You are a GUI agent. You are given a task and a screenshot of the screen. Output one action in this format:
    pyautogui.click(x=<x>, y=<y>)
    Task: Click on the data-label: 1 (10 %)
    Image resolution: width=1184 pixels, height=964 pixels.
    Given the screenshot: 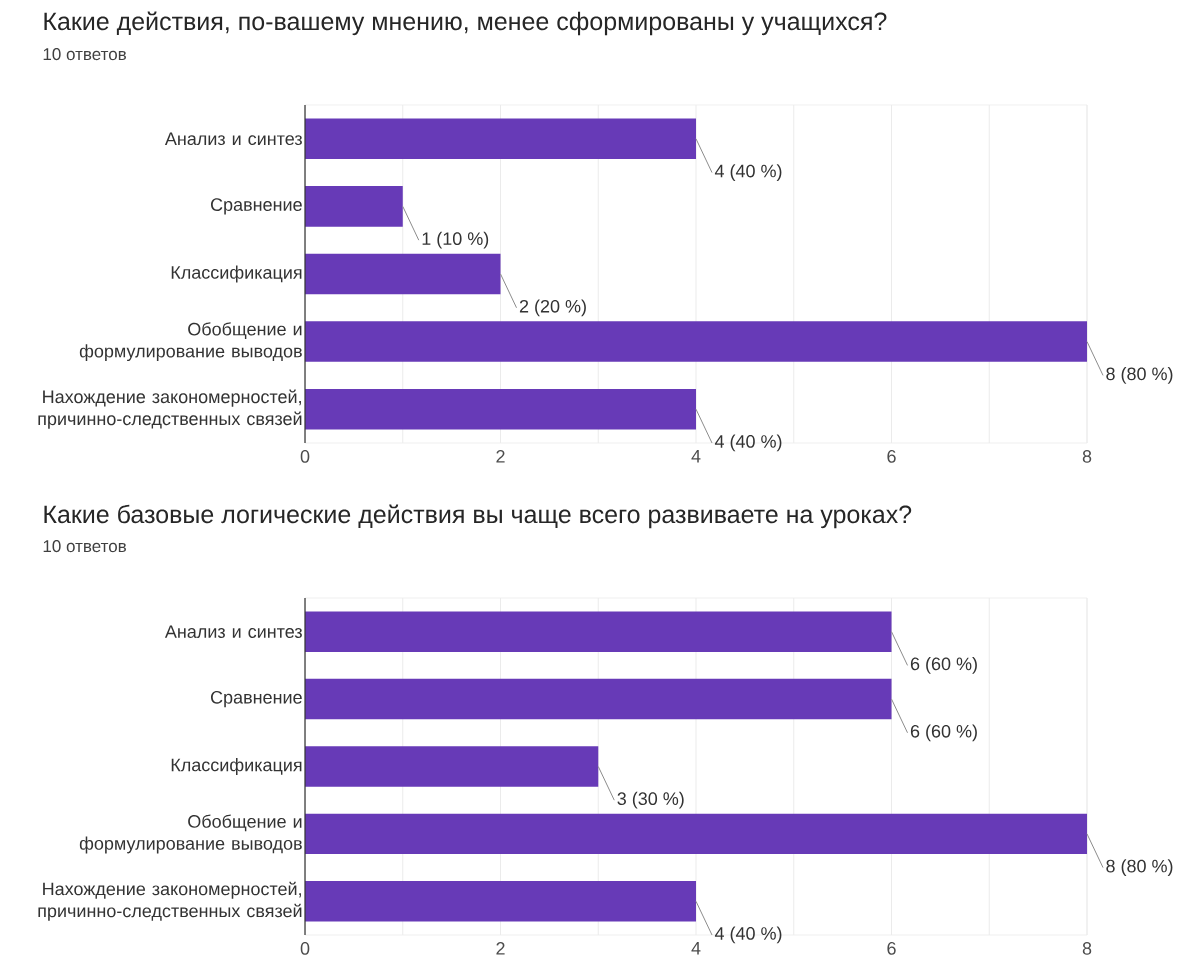 What is the action you would take?
    pyautogui.click(x=455, y=240)
    